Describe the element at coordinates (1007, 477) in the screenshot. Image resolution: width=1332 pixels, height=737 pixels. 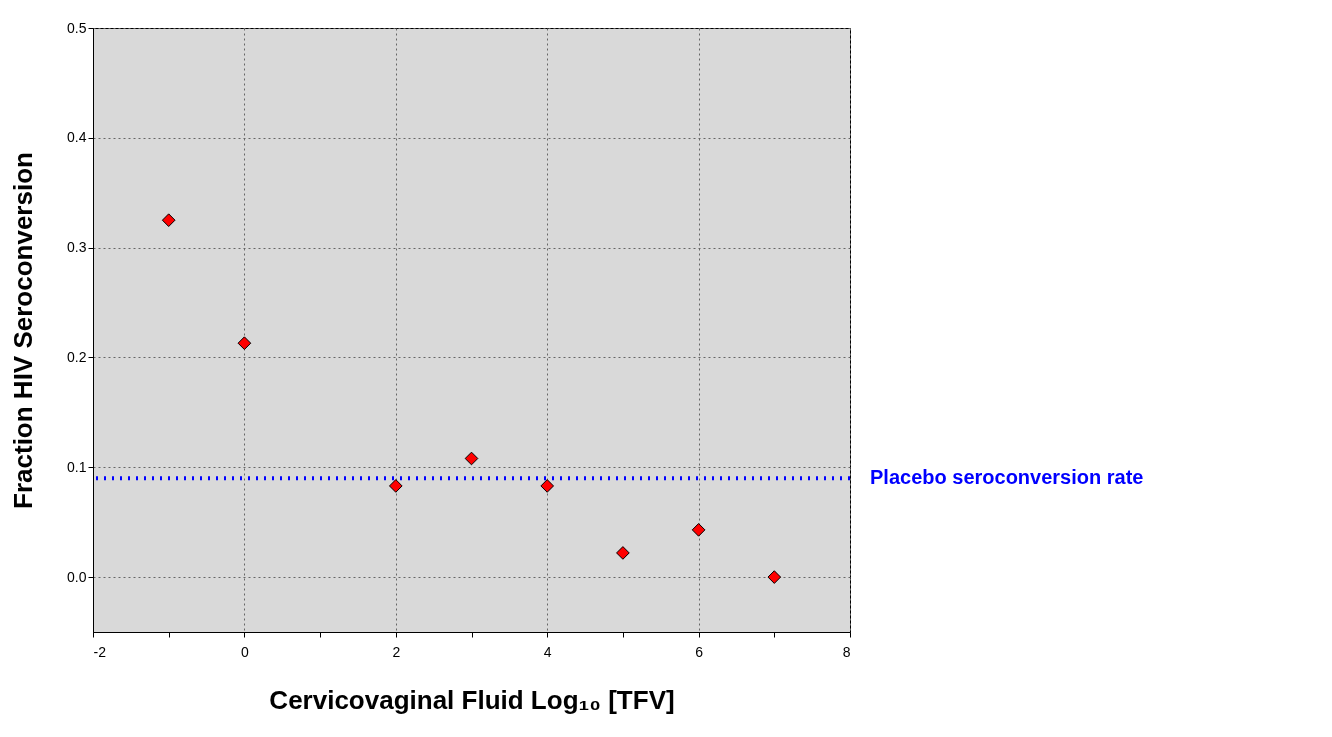
I see `ref-line-label: Placebo seroconversion rate` at that location.